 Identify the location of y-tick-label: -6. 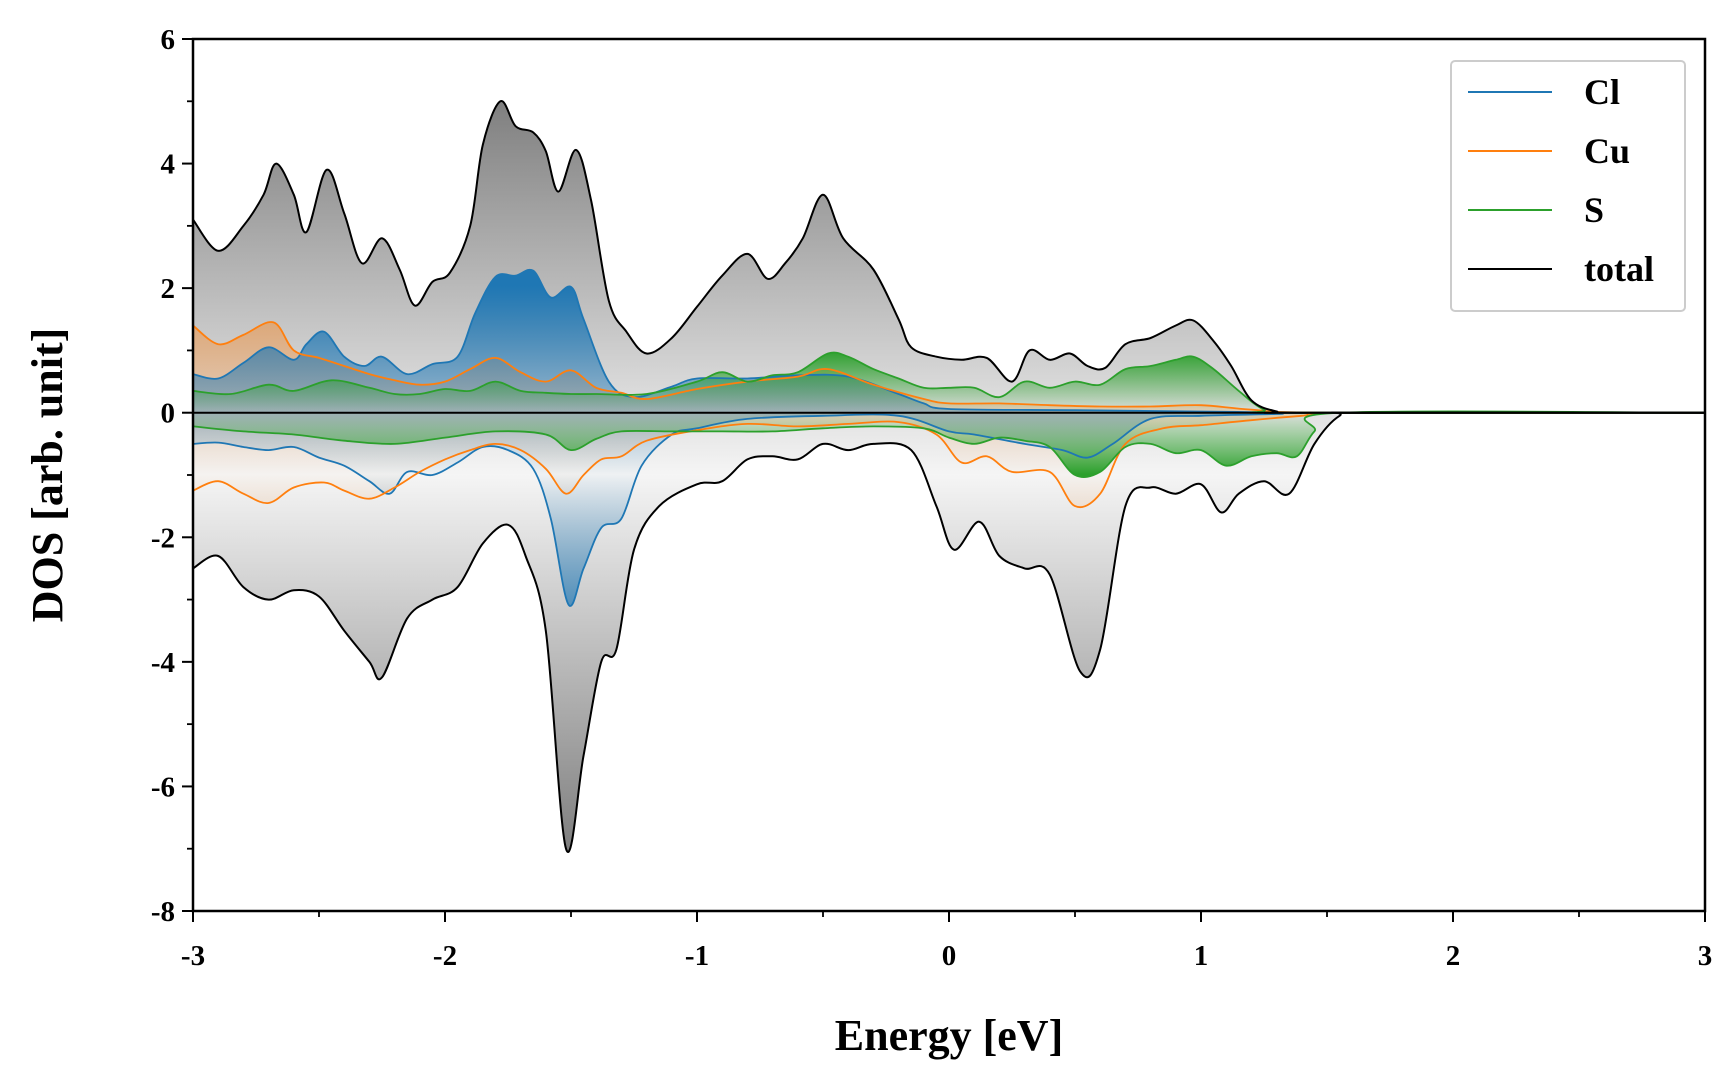
(163, 787).